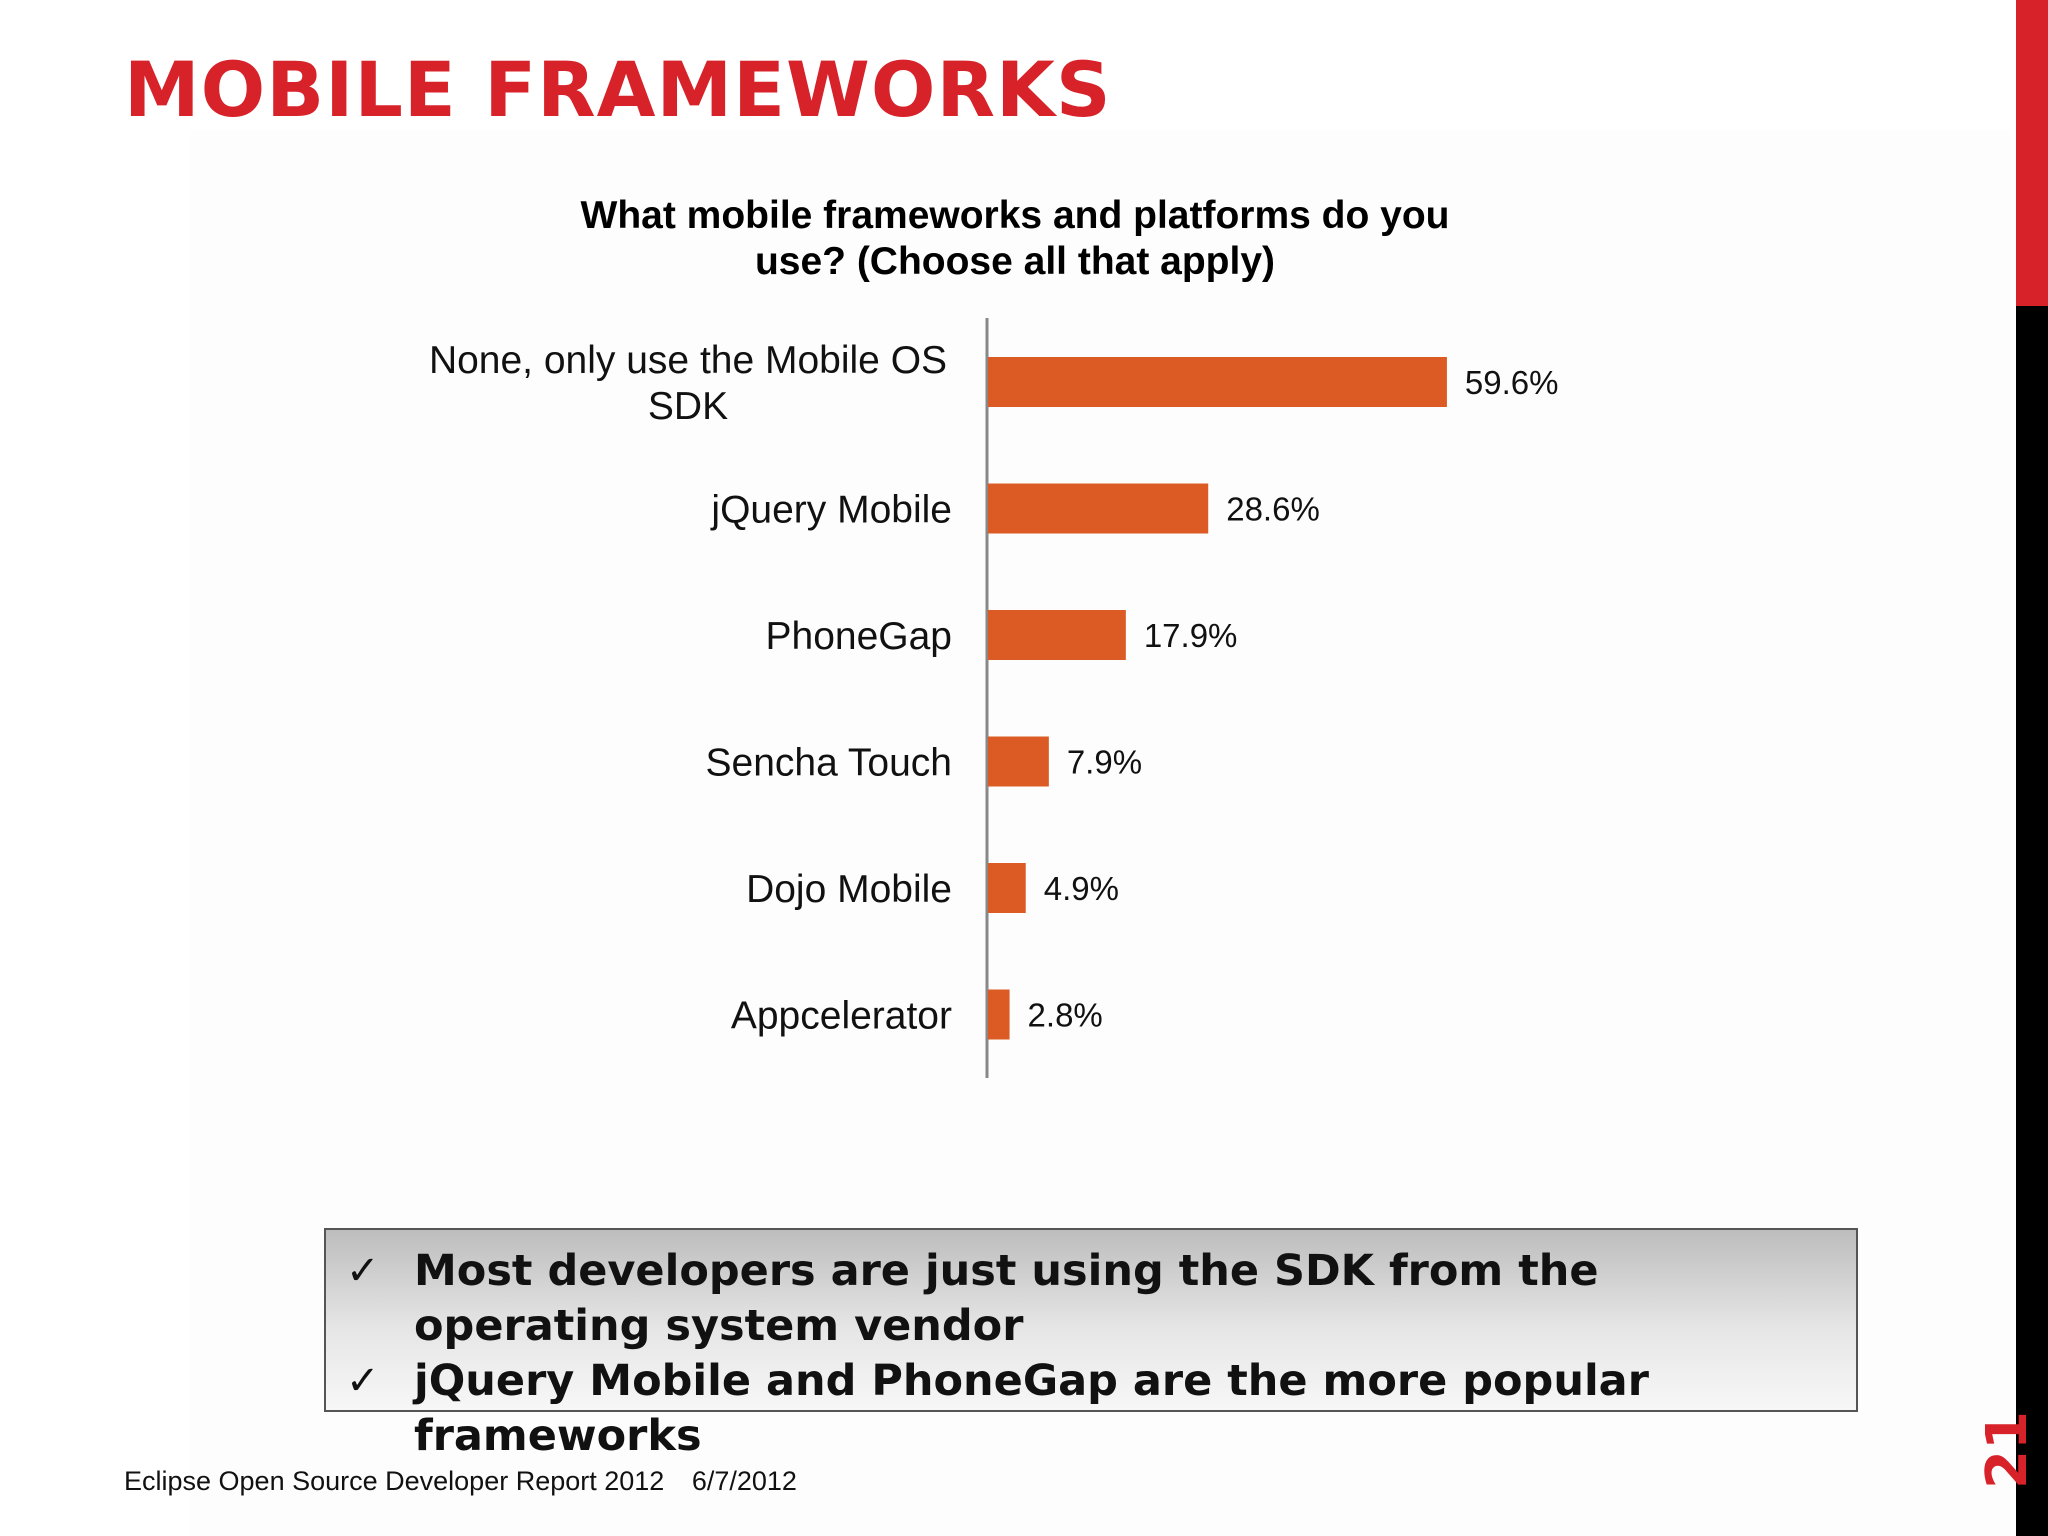 The height and width of the screenshot is (1536, 2048). I want to click on value-label-0: 59.6%, so click(1512, 382).